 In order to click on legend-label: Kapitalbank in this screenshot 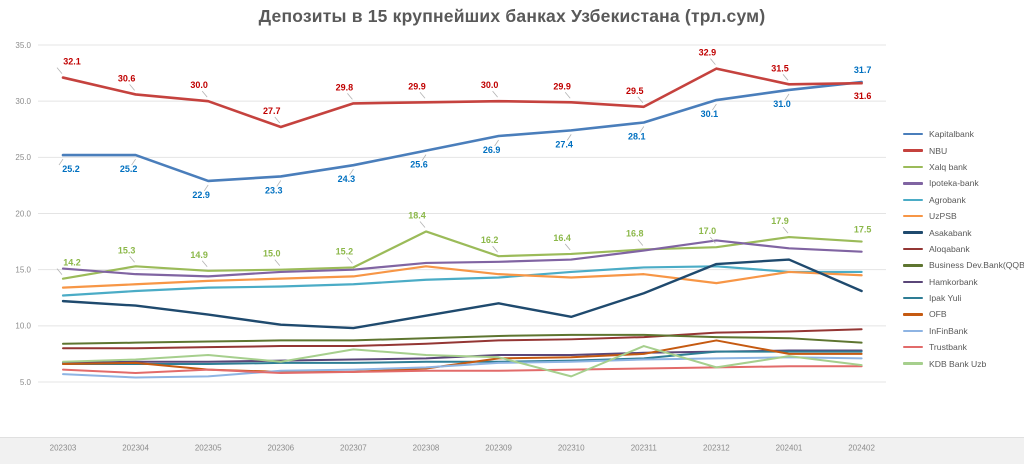, I will do `click(951, 134)`.